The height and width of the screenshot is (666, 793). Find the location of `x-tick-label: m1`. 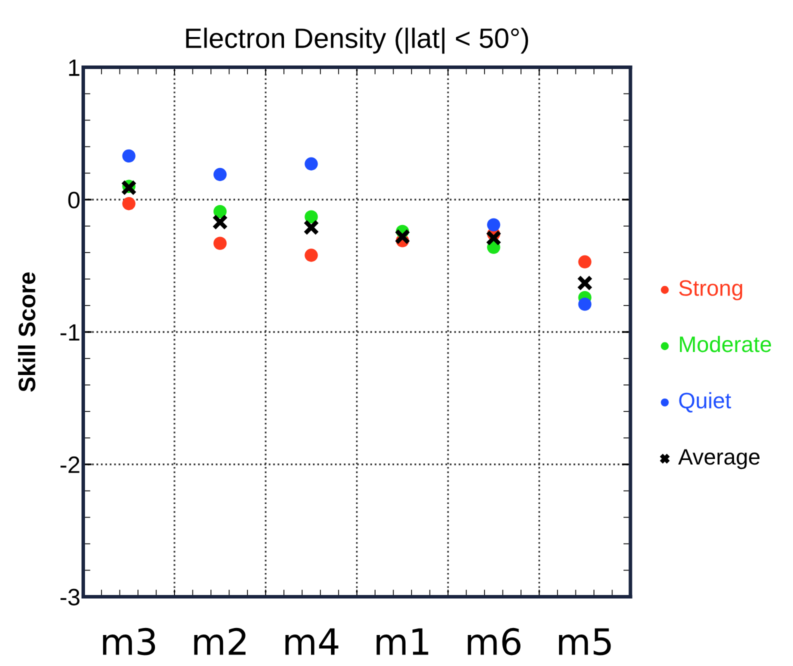

x-tick-label: m1 is located at coordinates (402, 641).